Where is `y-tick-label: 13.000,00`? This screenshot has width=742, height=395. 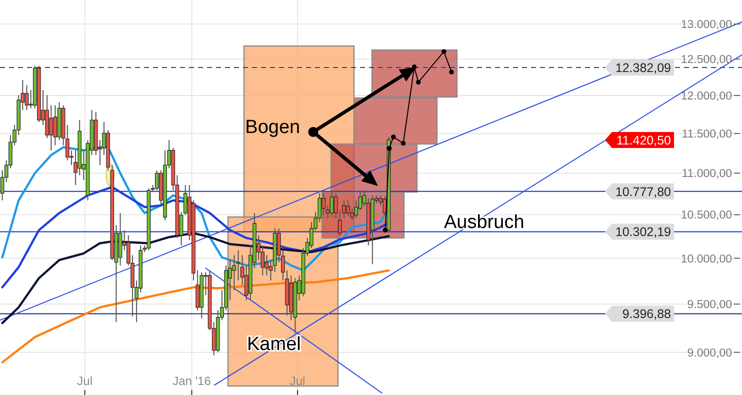
y-tick-label: 13.000,00 is located at coordinates (706, 25).